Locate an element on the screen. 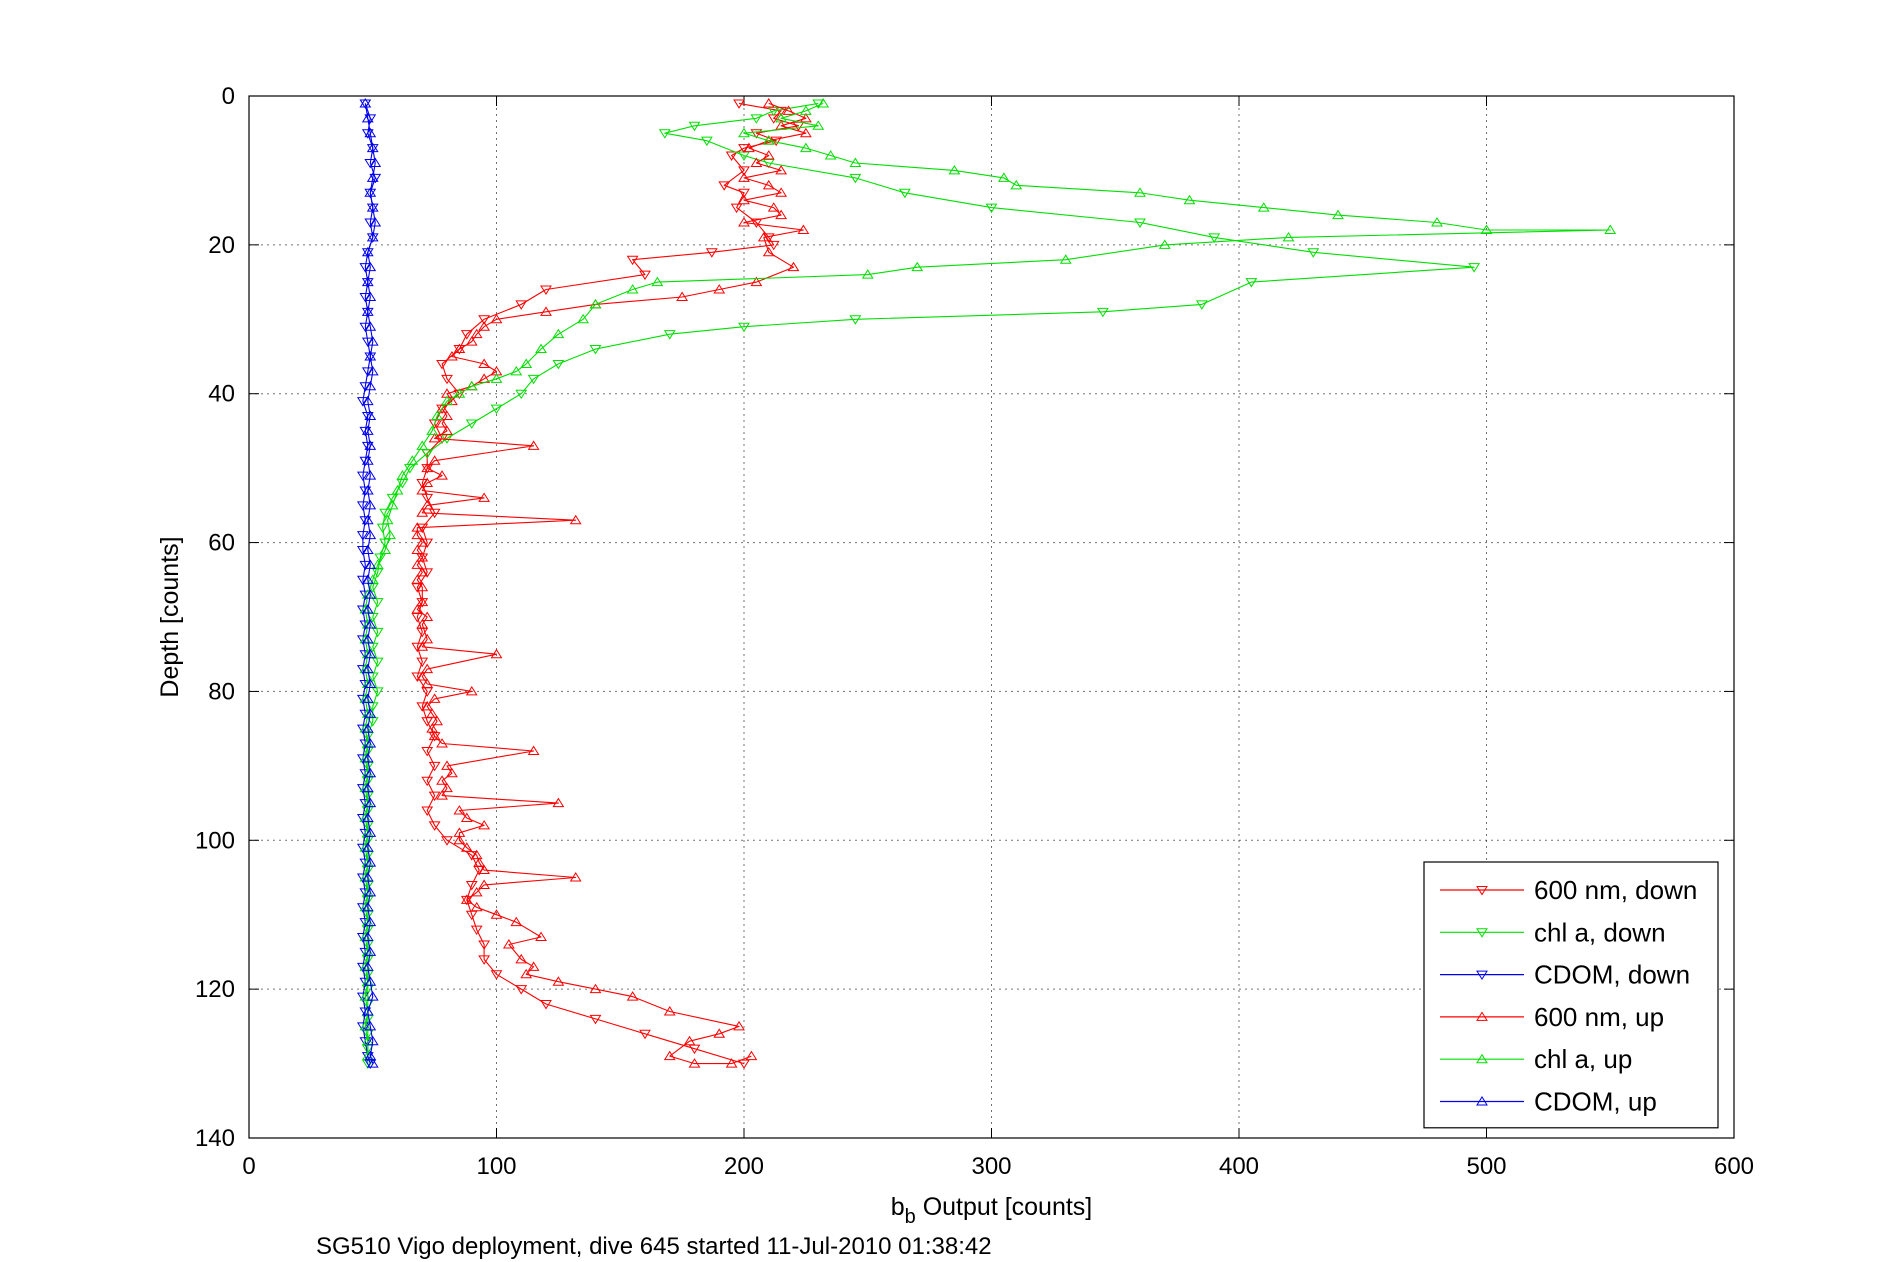 This screenshot has height=1262, width=1891. legend-label: 600 nm, down is located at coordinates (1615, 890).